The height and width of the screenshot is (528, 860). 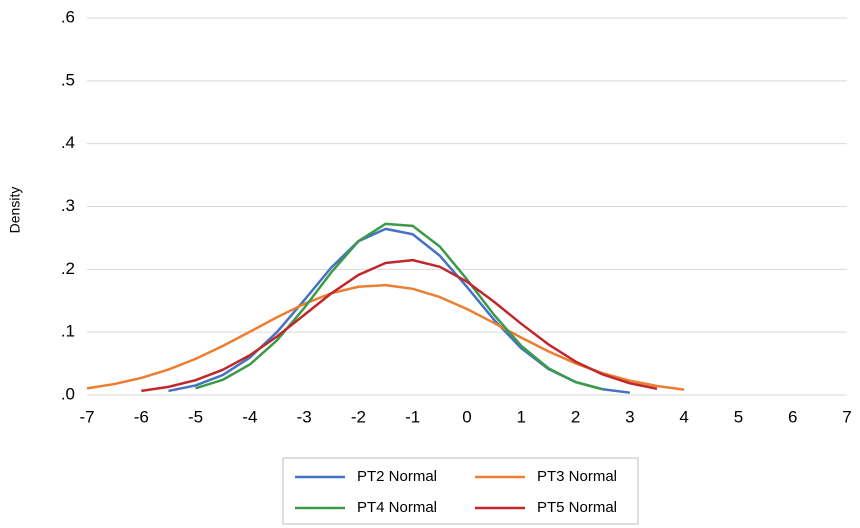 What do you see at coordinates (15, 210) in the screenshot?
I see `y-axis-title: Density` at bounding box center [15, 210].